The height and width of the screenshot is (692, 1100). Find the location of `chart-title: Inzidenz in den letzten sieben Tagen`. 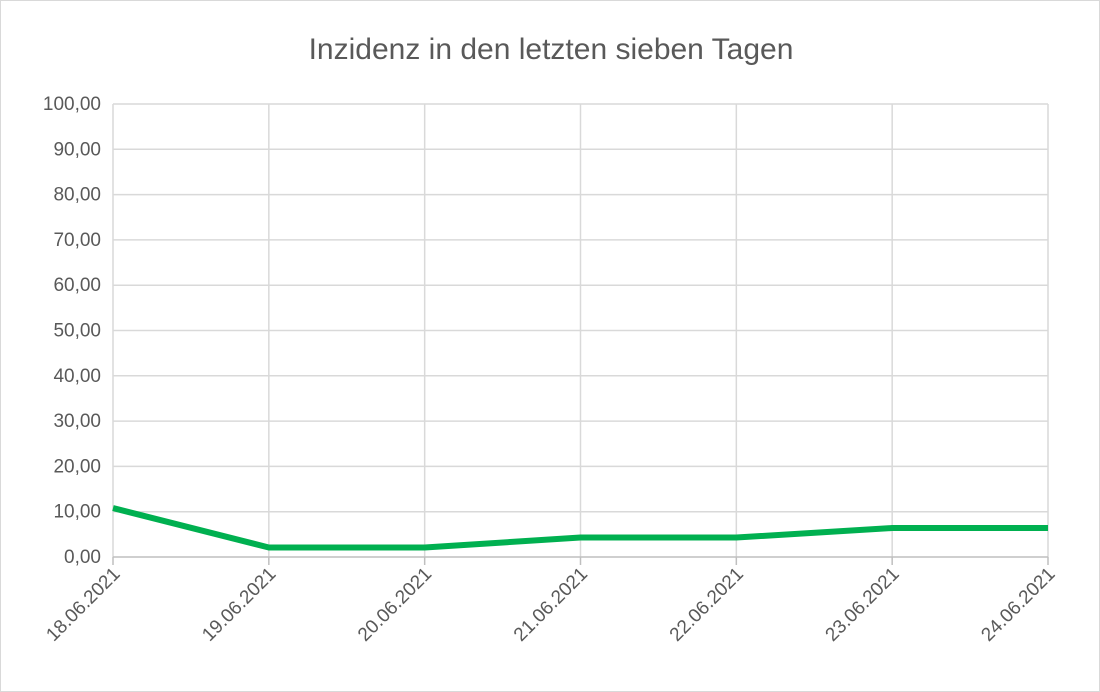

chart-title: Inzidenz in den letzten sieben Tagen is located at coordinates (551, 49).